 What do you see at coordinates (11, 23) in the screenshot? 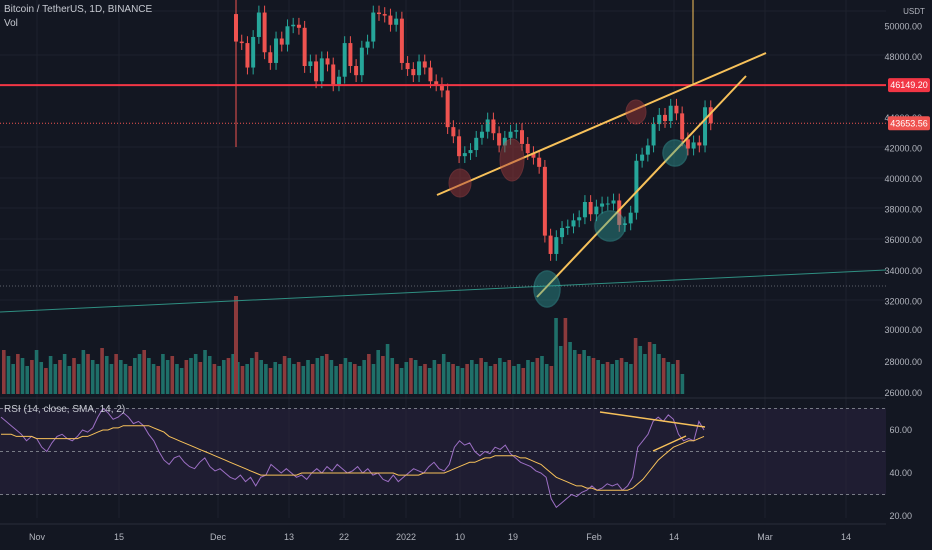
I see `volume-legend: Vol` at bounding box center [11, 23].